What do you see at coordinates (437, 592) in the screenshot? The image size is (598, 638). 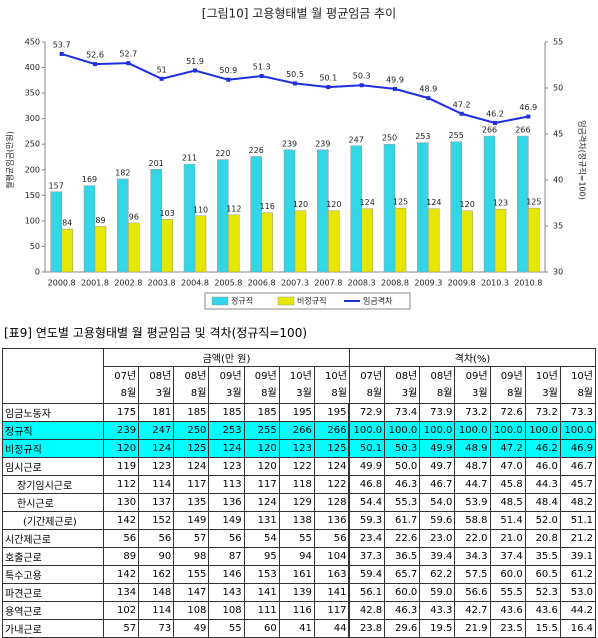 I see `gap-cell: 59.0` at bounding box center [437, 592].